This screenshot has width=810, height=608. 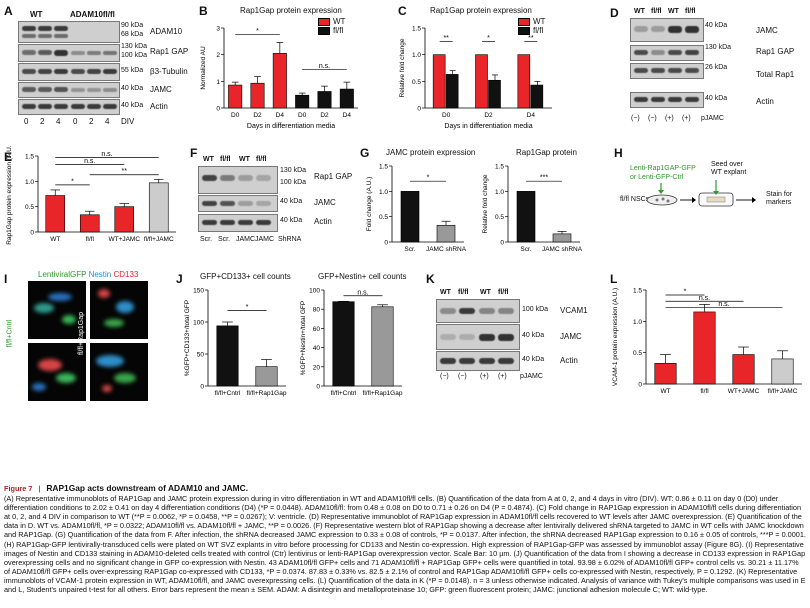 I want to click on marker-a-40b: 40 kDa, so click(x=132, y=105).